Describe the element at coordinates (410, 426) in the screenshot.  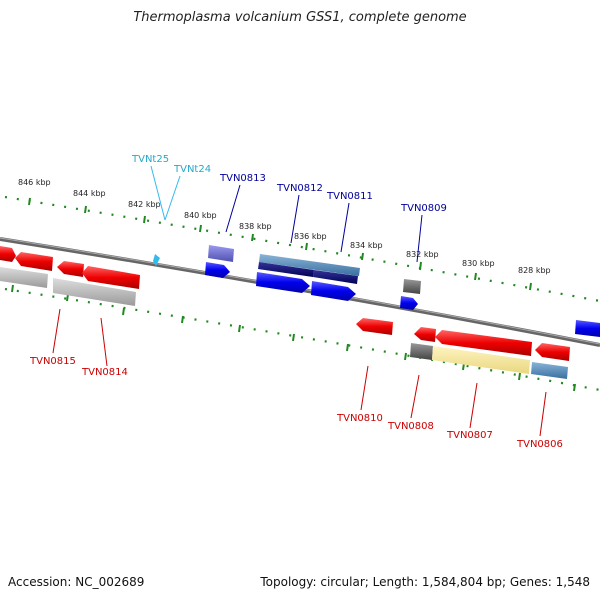
I see `gene-label-tvn0808: TVN0808` at that location.